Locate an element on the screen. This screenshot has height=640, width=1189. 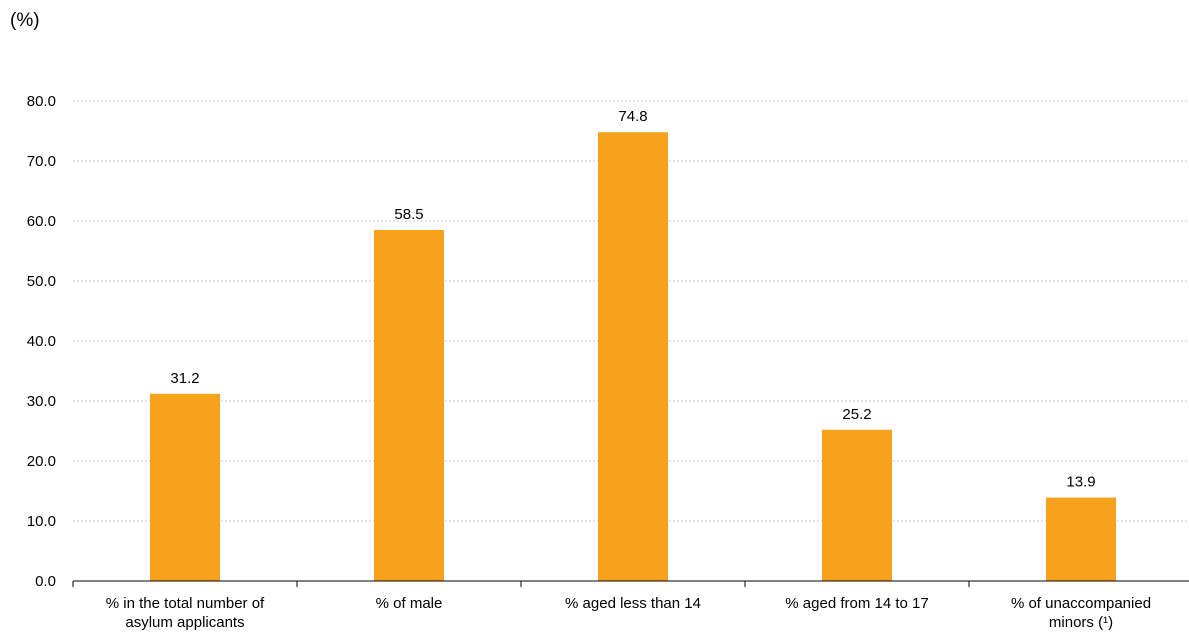
data-label: 31.2 is located at coordinates (184, 378).